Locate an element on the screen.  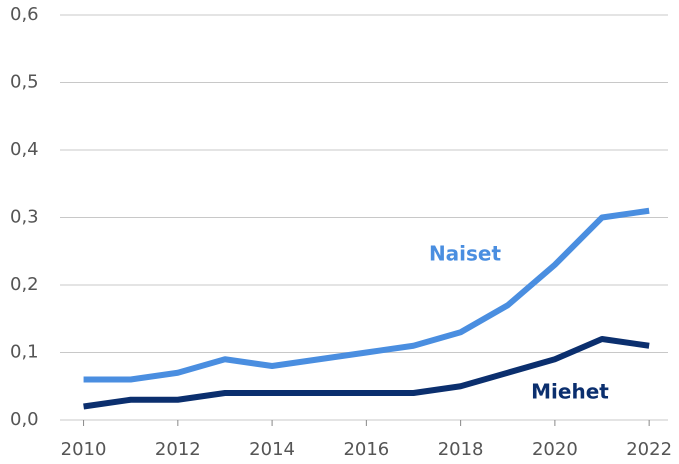
series-line is located at coordinates (366, 373).